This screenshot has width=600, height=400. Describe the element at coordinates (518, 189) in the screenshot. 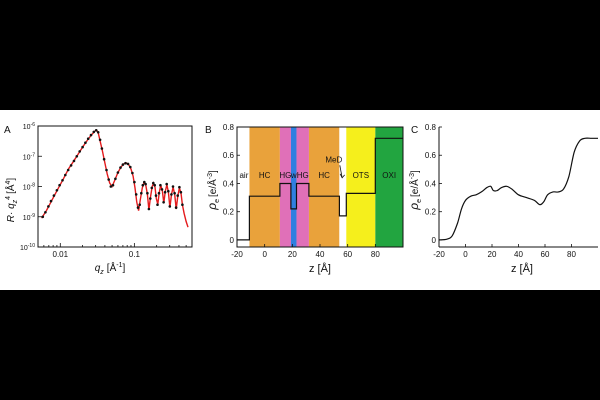

I see `panel-c-profile-line` at that location.